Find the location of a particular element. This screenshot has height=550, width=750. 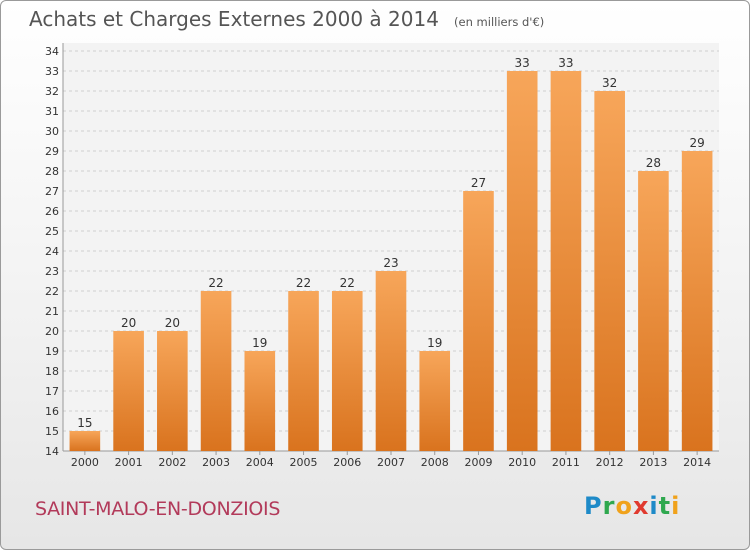

data-label: 15 is located at coordinates (84, 423).